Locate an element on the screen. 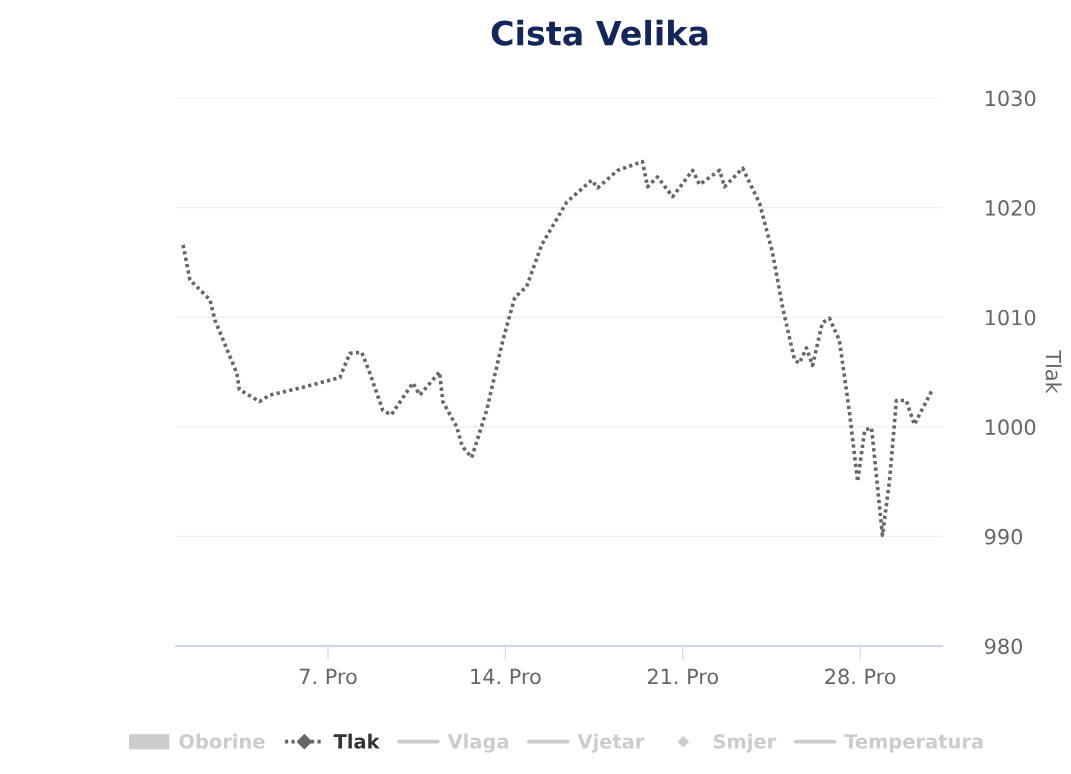  y-tick-label: 980 is located at coordinates (1003, 646).